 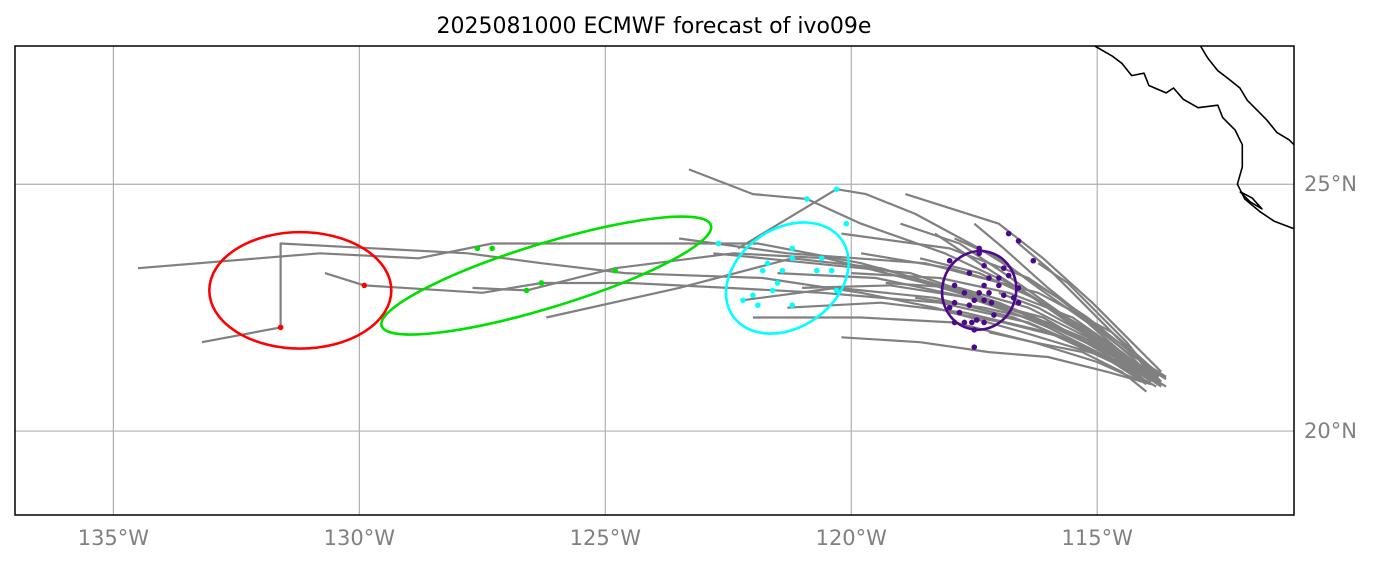 I want to click on x-axis-ticks: 135°W 130°W 125°W 120°W 115°W, so click(x=605, y=538).